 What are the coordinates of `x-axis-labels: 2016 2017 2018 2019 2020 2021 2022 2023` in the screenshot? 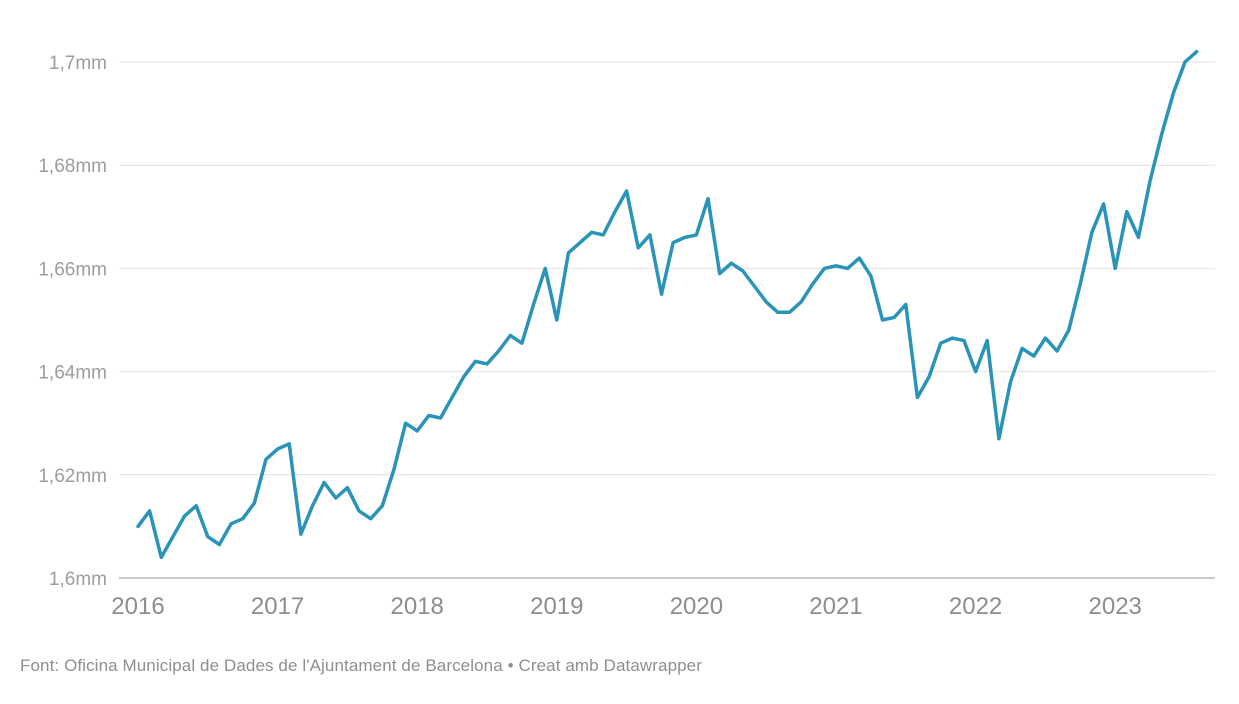 It's located at (626, 606).